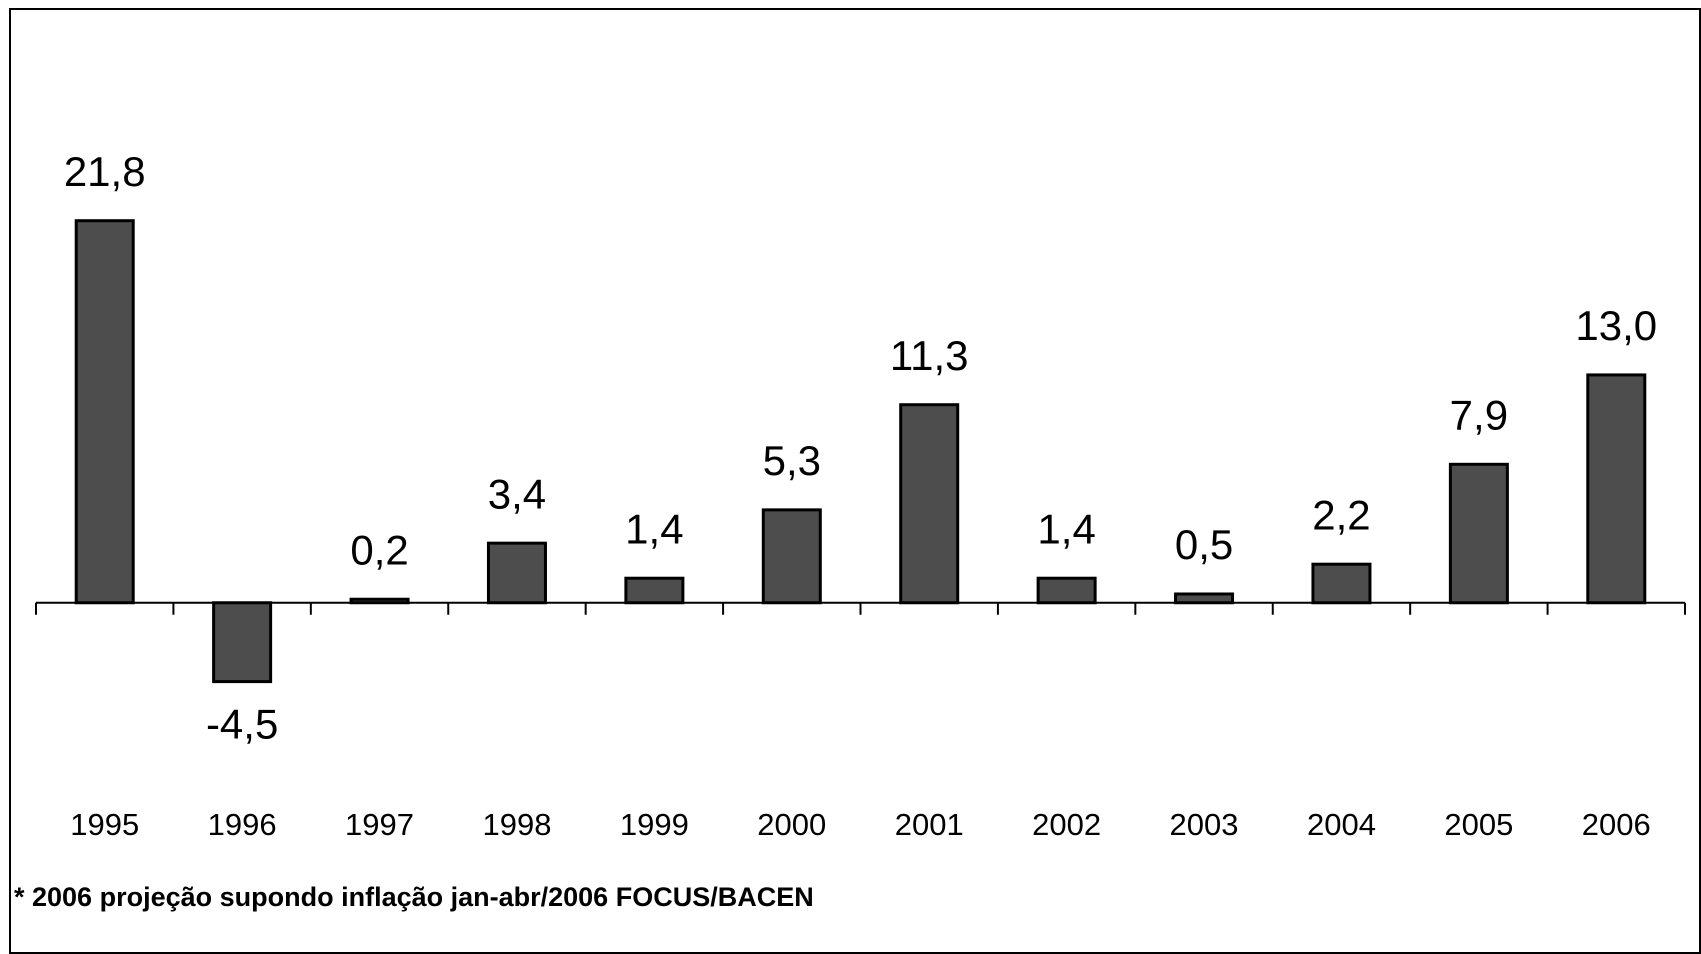 This screenshot has width=1701, height=954. I want to click on x-tick-label: 1996, so click(242, 824).